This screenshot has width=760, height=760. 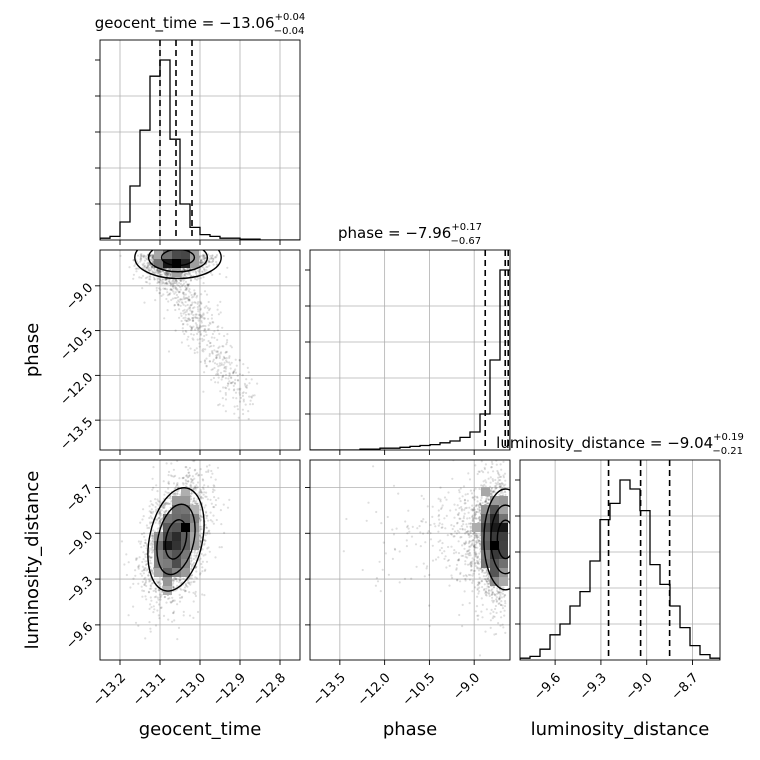 I want to click on x-tick-label: −13.1, so click(x=149, y=689).